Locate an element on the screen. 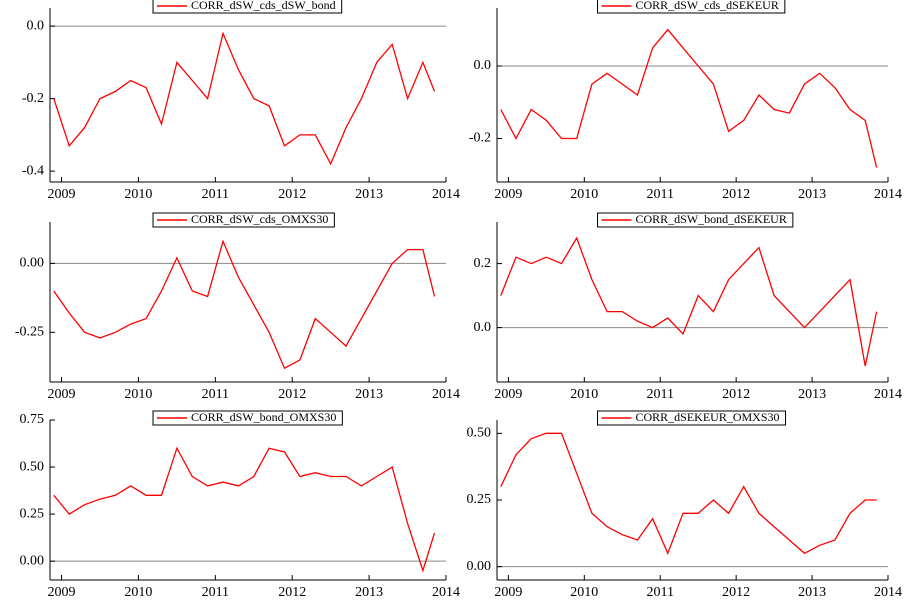 This screenshot has width=916, height=614. y-tick-label: -0.25 is located at coordinates (29, 332).